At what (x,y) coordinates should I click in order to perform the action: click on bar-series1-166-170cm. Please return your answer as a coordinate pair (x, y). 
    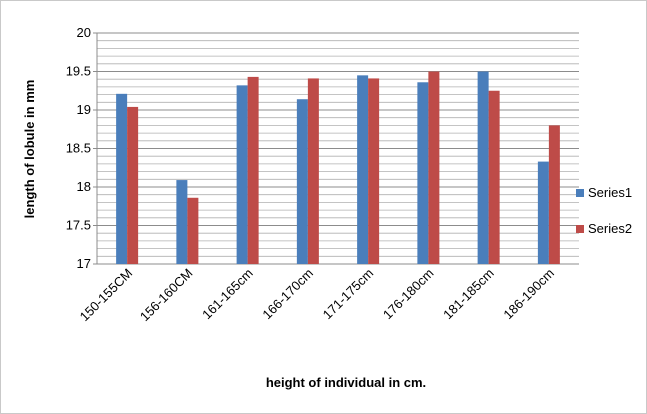
    Looking at the image, I should click on (302, 181).